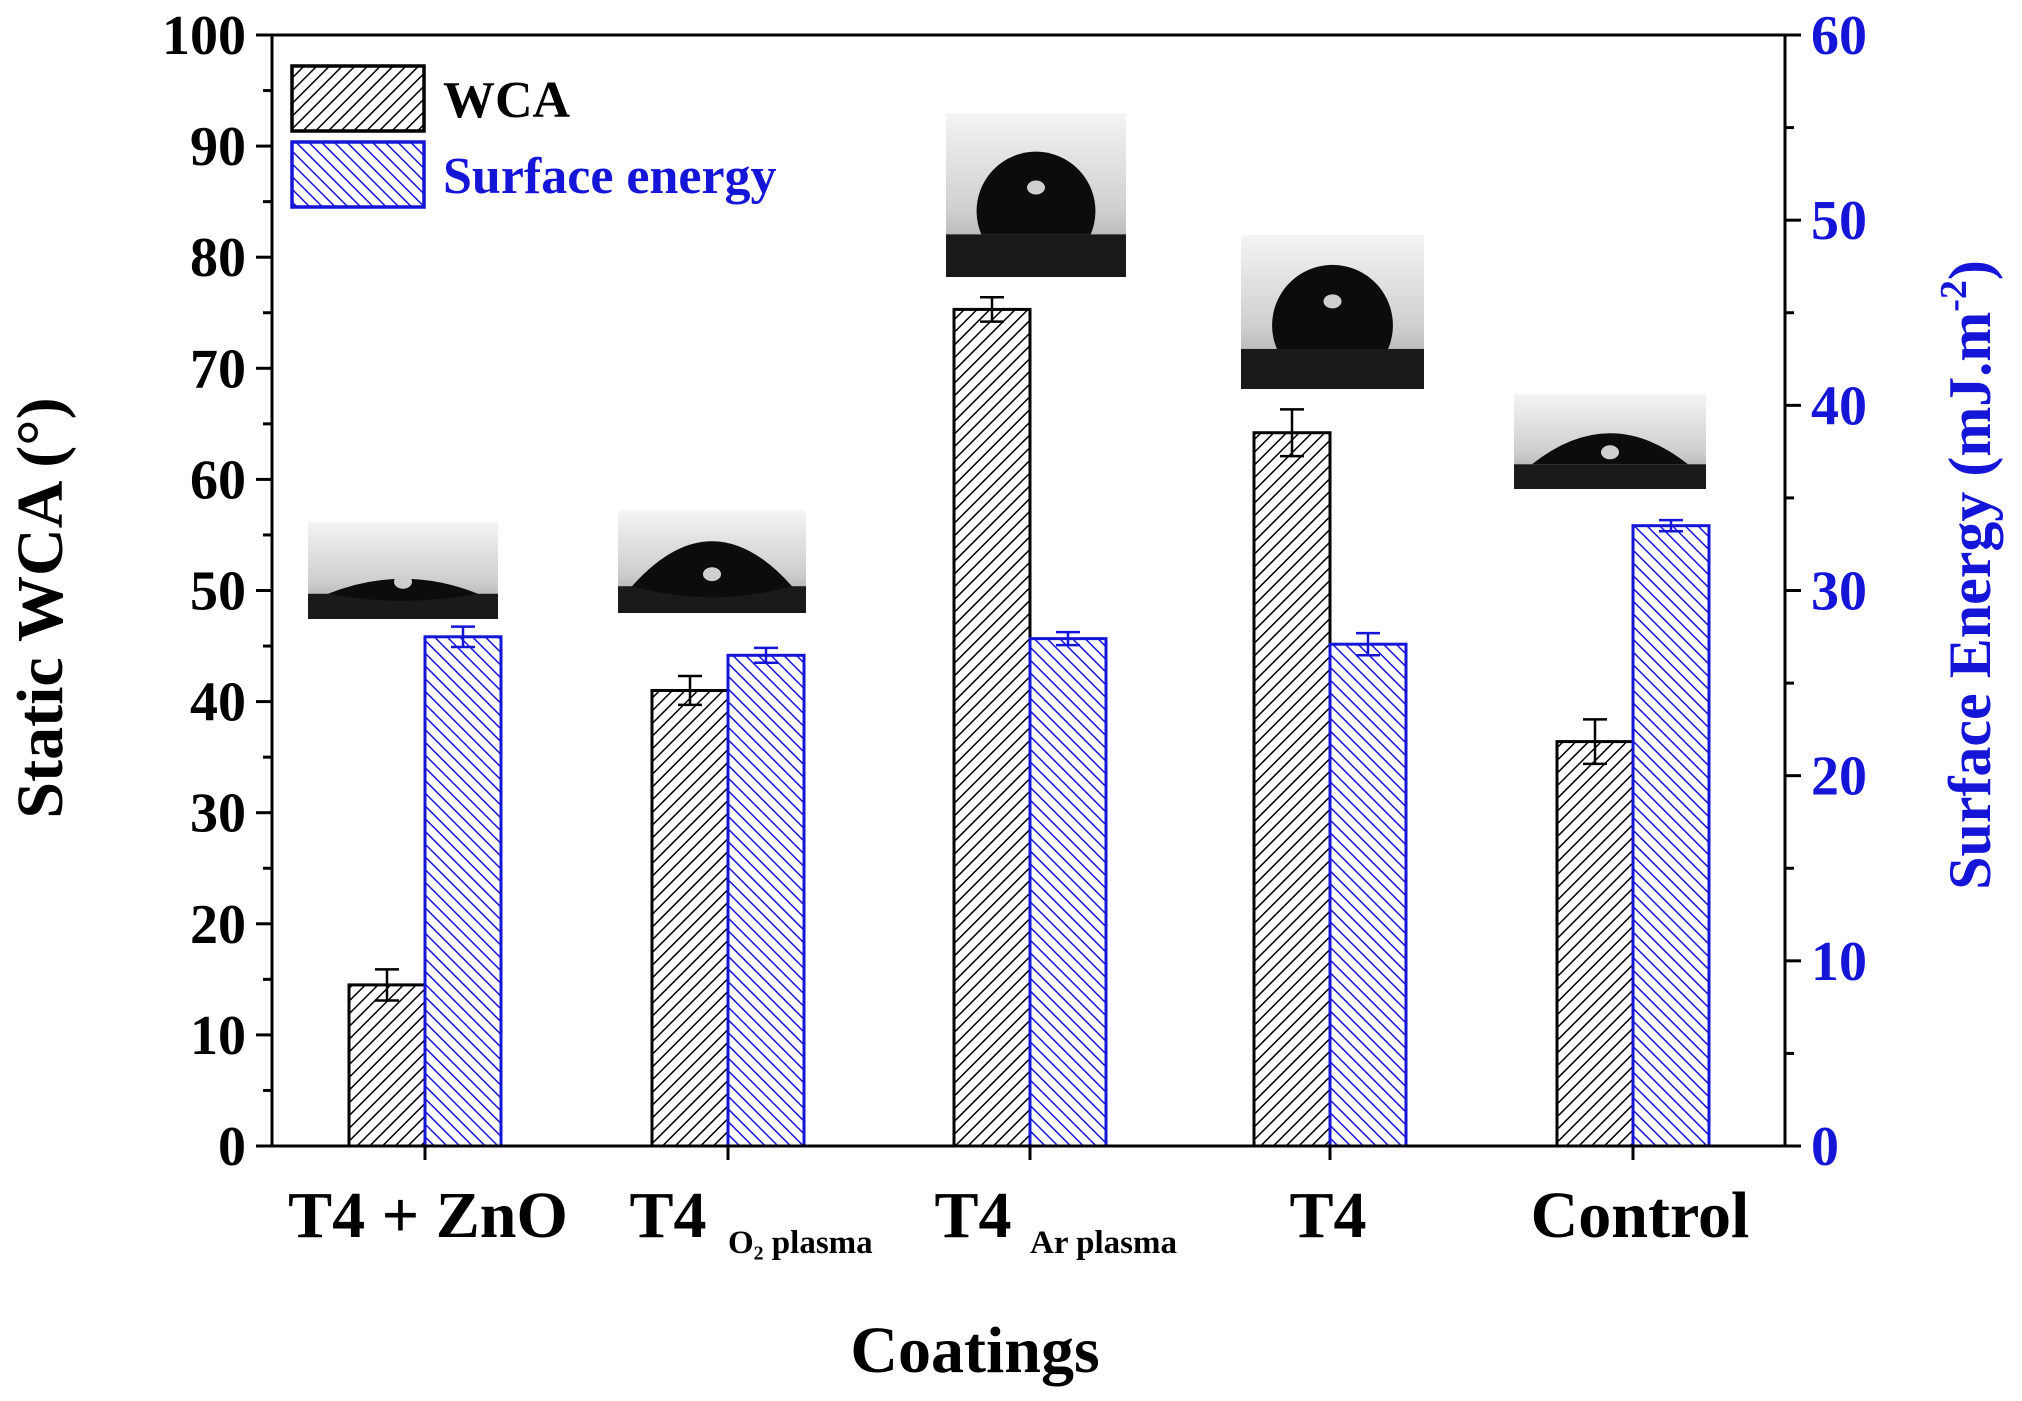  I want to click on y-left-tick-label-60: 60, so click(218, 480).